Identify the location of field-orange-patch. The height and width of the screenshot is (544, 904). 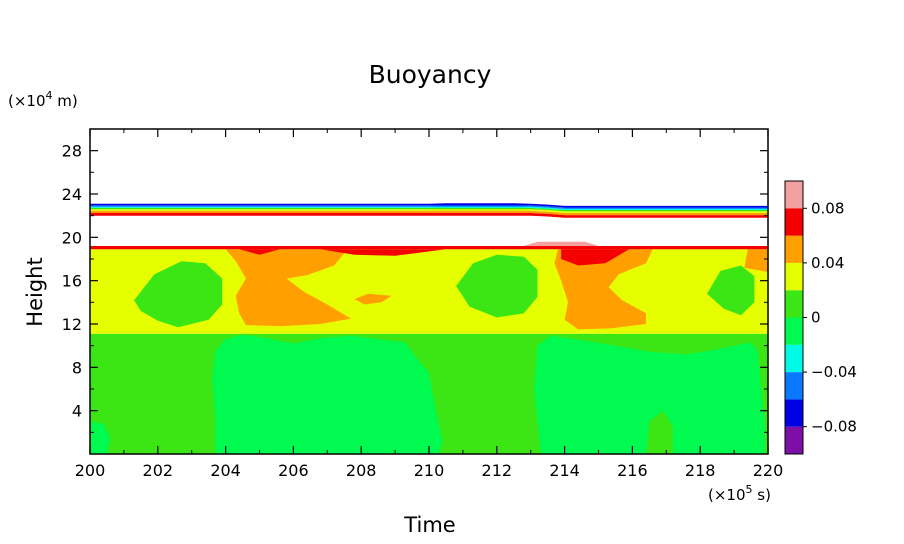
(373, 299).